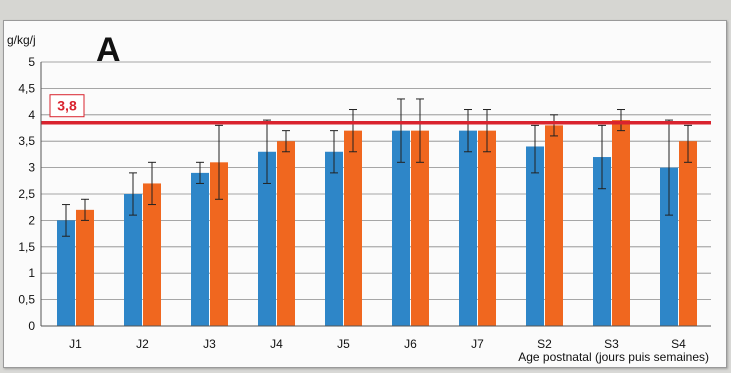 The width and height of the screenshot is (731, 373). I want to click on y-tick-label: 2, so click(31, 220).